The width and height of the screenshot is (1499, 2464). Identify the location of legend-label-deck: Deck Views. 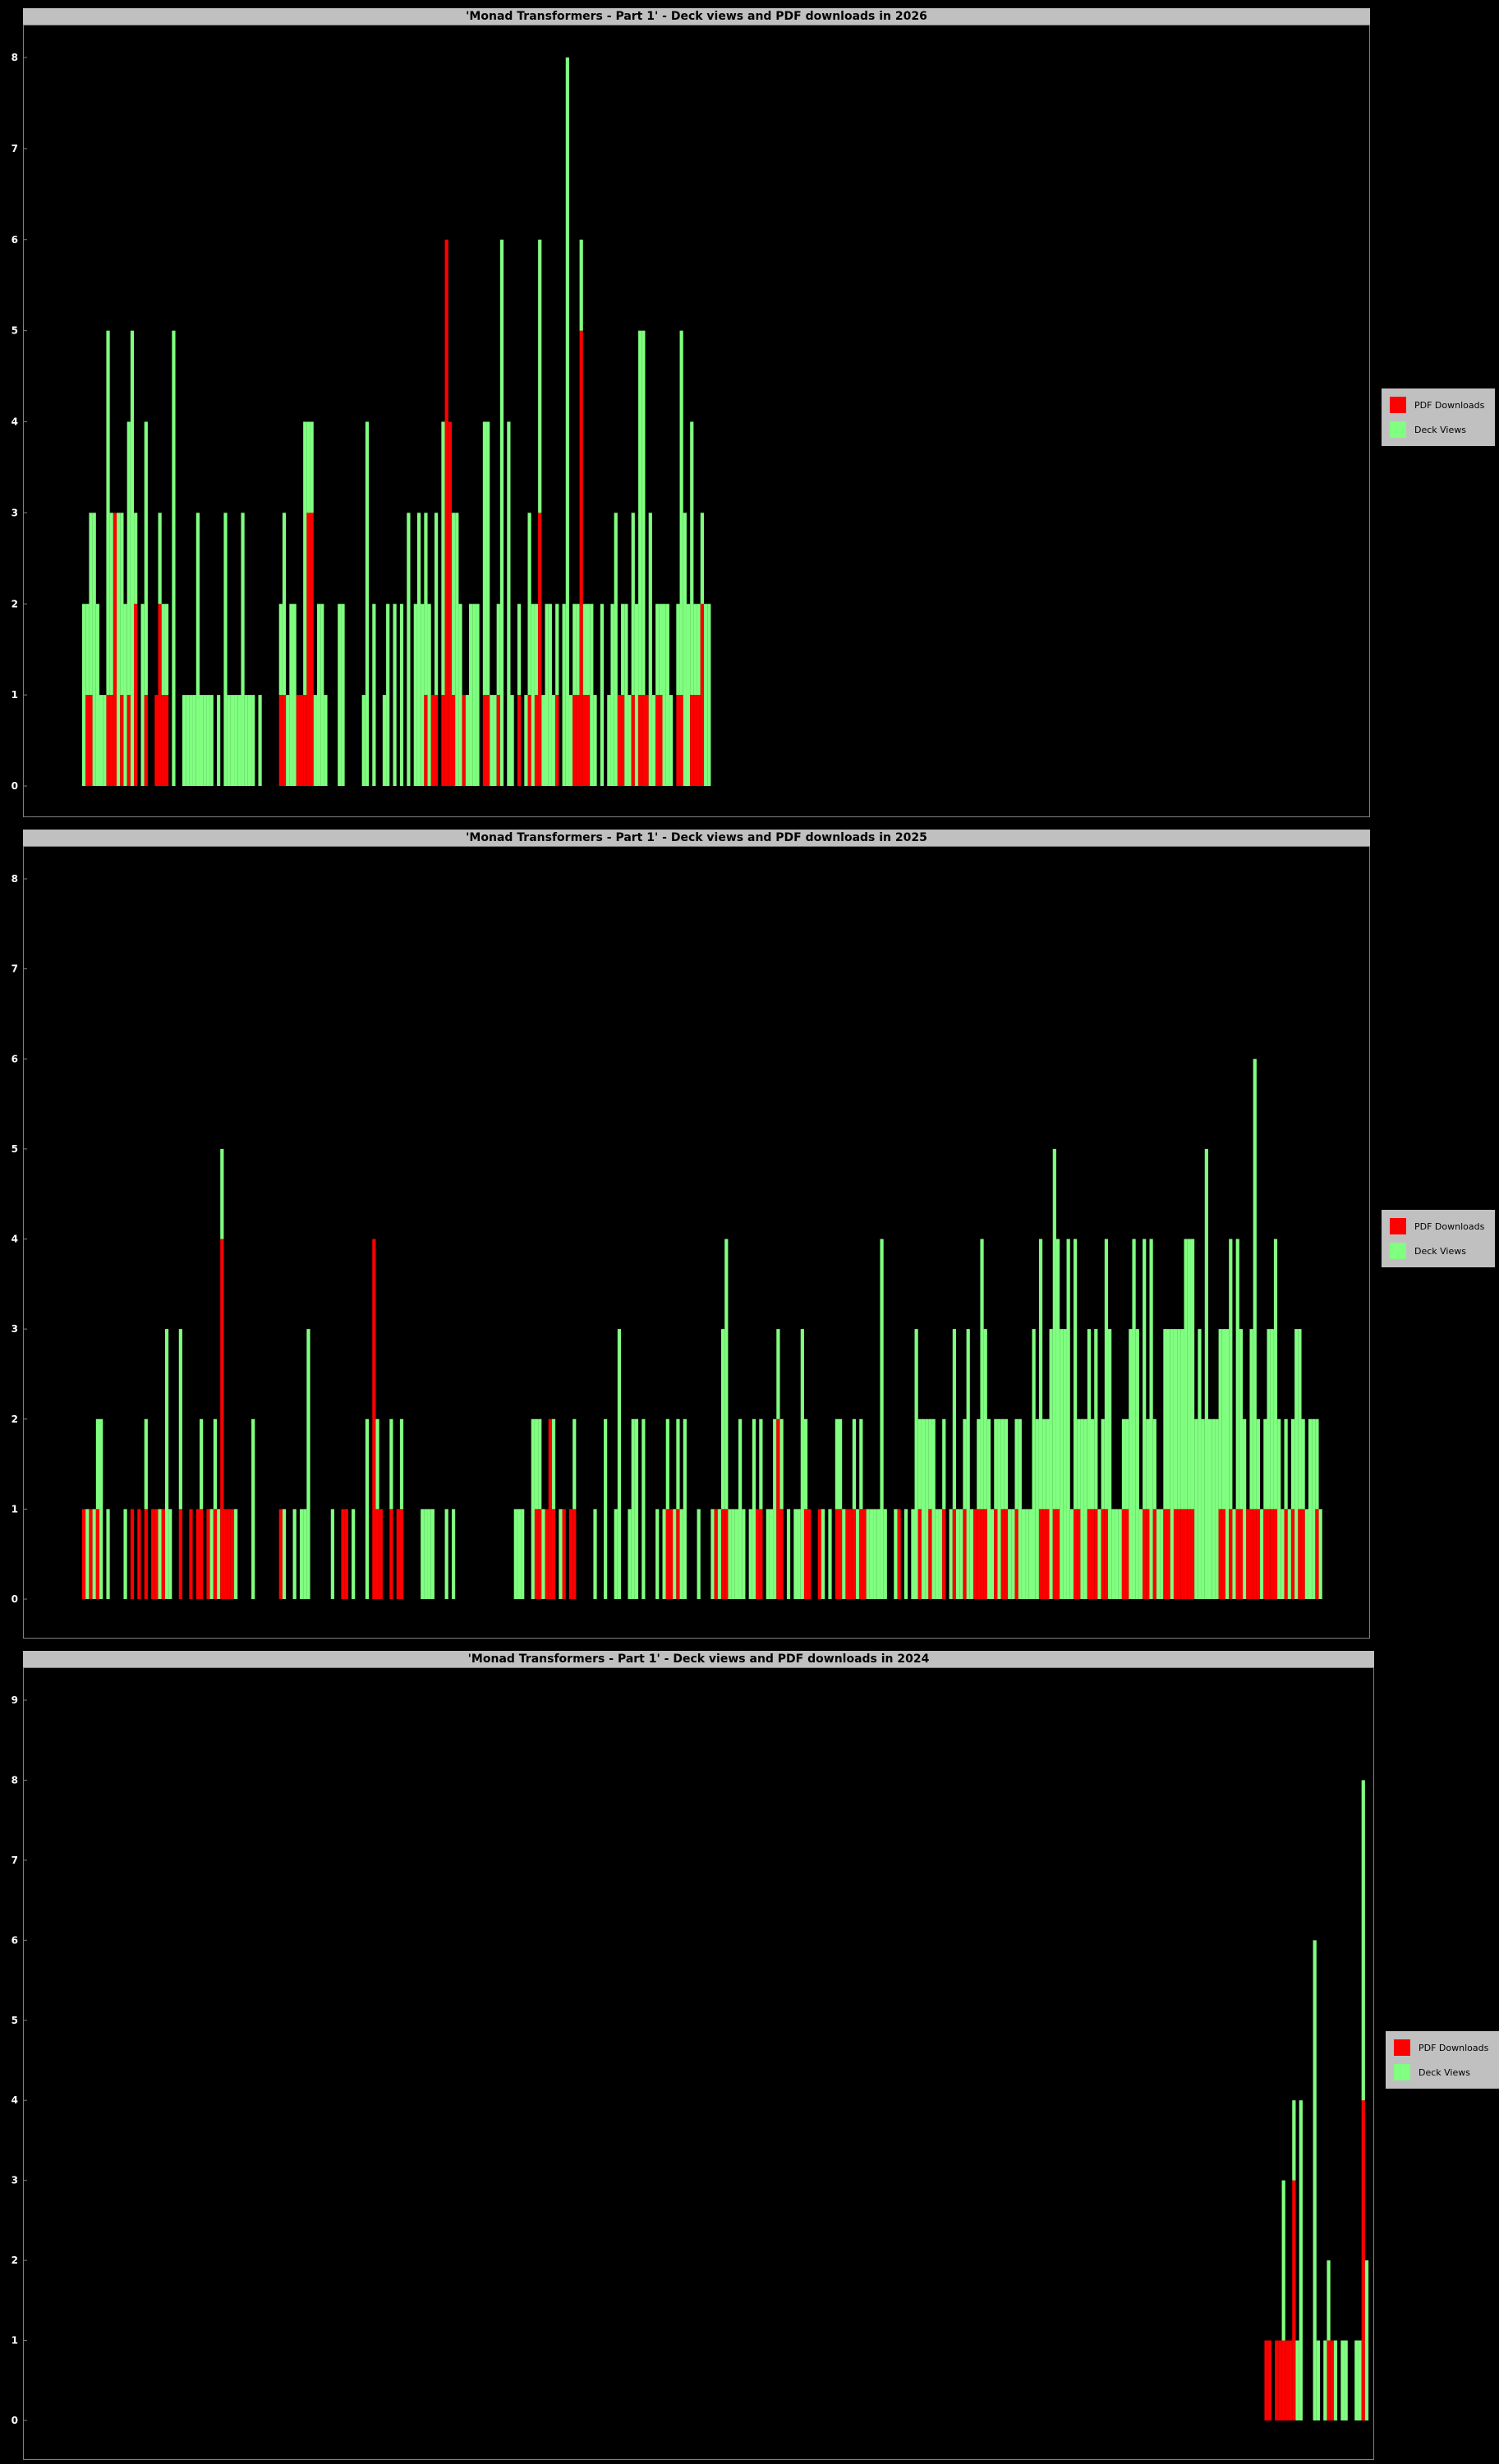
(1440, 1251).